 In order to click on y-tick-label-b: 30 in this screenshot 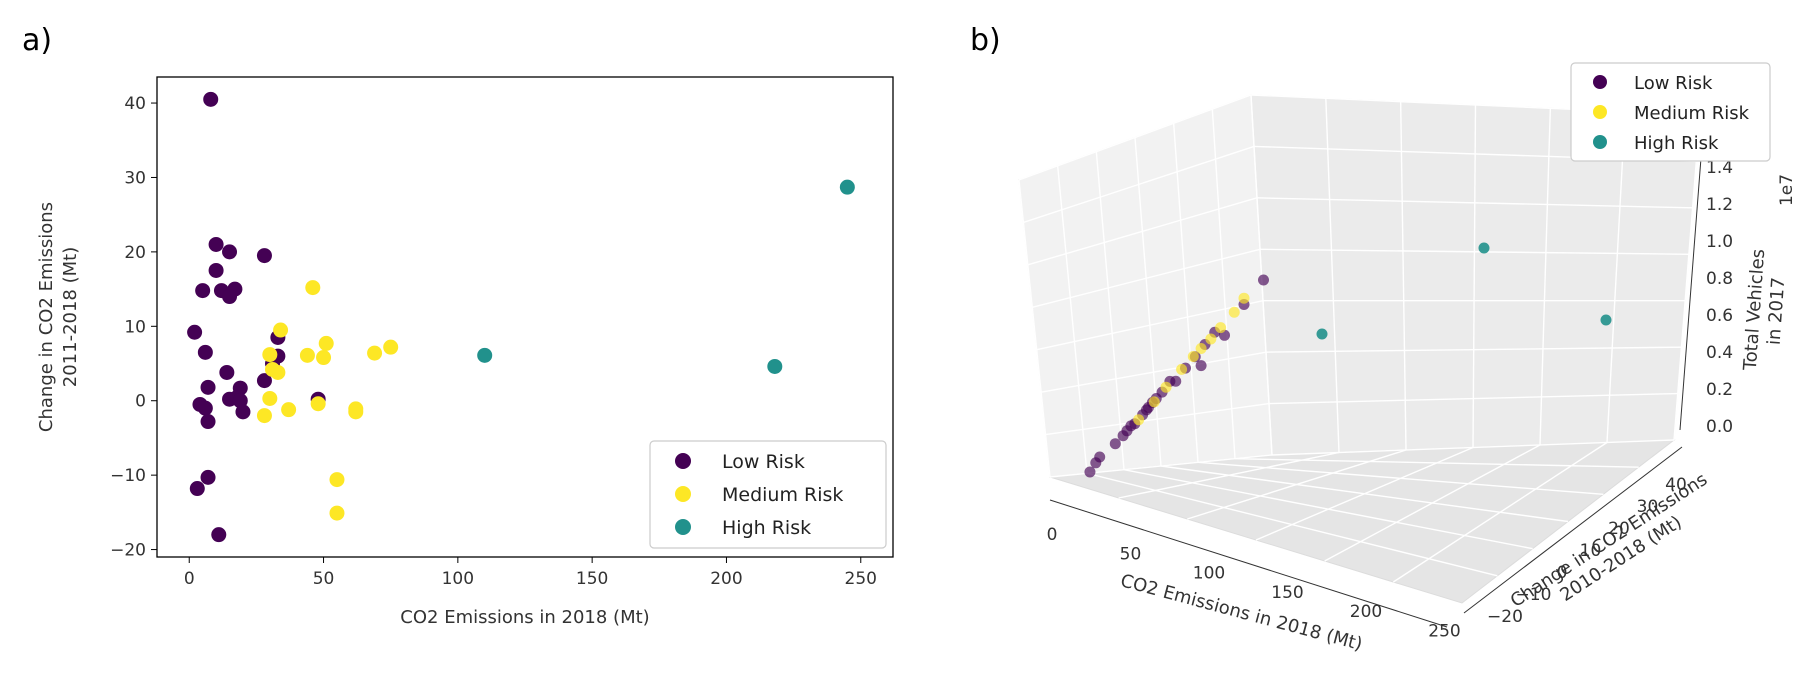, I will do `click(1648, 507)`.